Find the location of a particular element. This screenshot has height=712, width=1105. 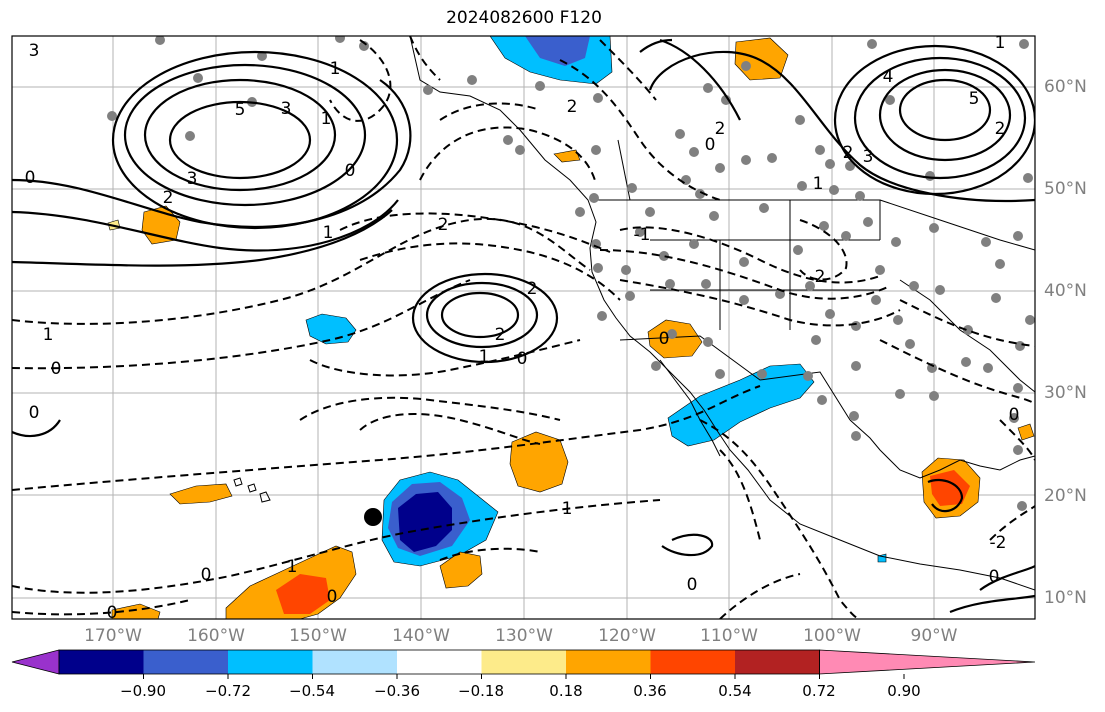

lon-label-150w: 150°W is located at coordinates (318, 636).